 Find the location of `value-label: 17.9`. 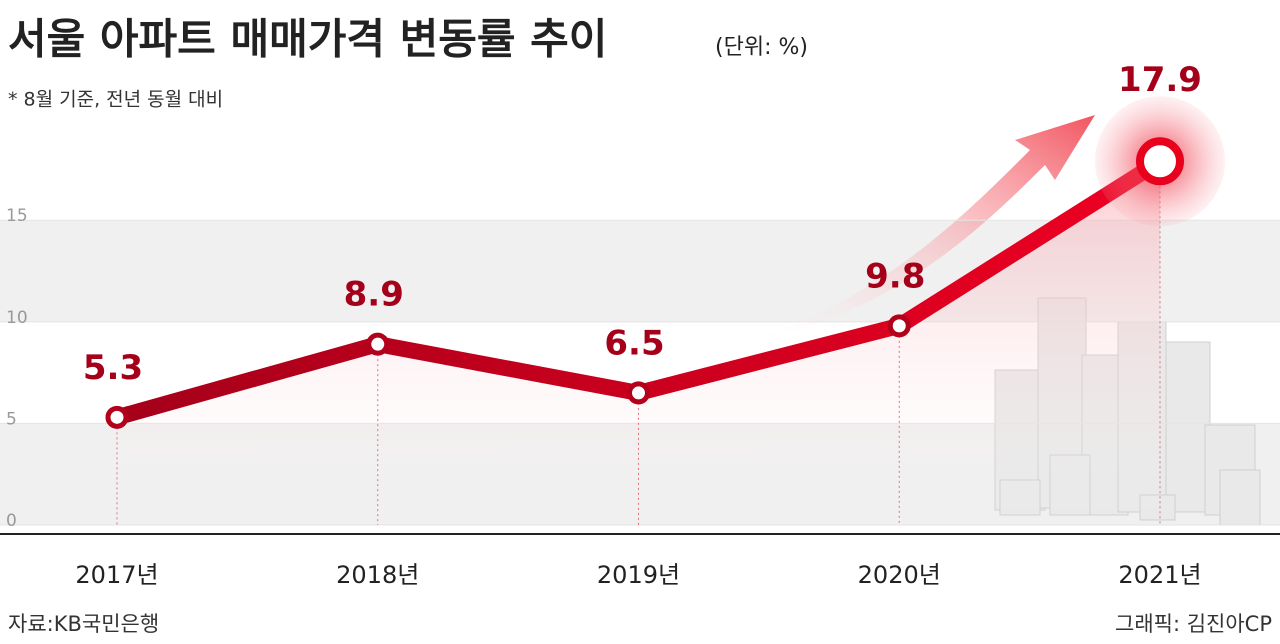

value-label: 17.9 is located at coordinates (1160, 80).